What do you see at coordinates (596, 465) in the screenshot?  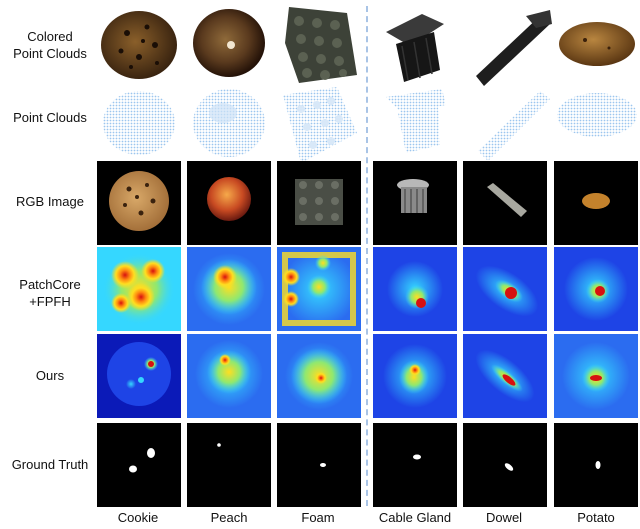 I see `ground-truth-potato` at bounding box center [596, 465].